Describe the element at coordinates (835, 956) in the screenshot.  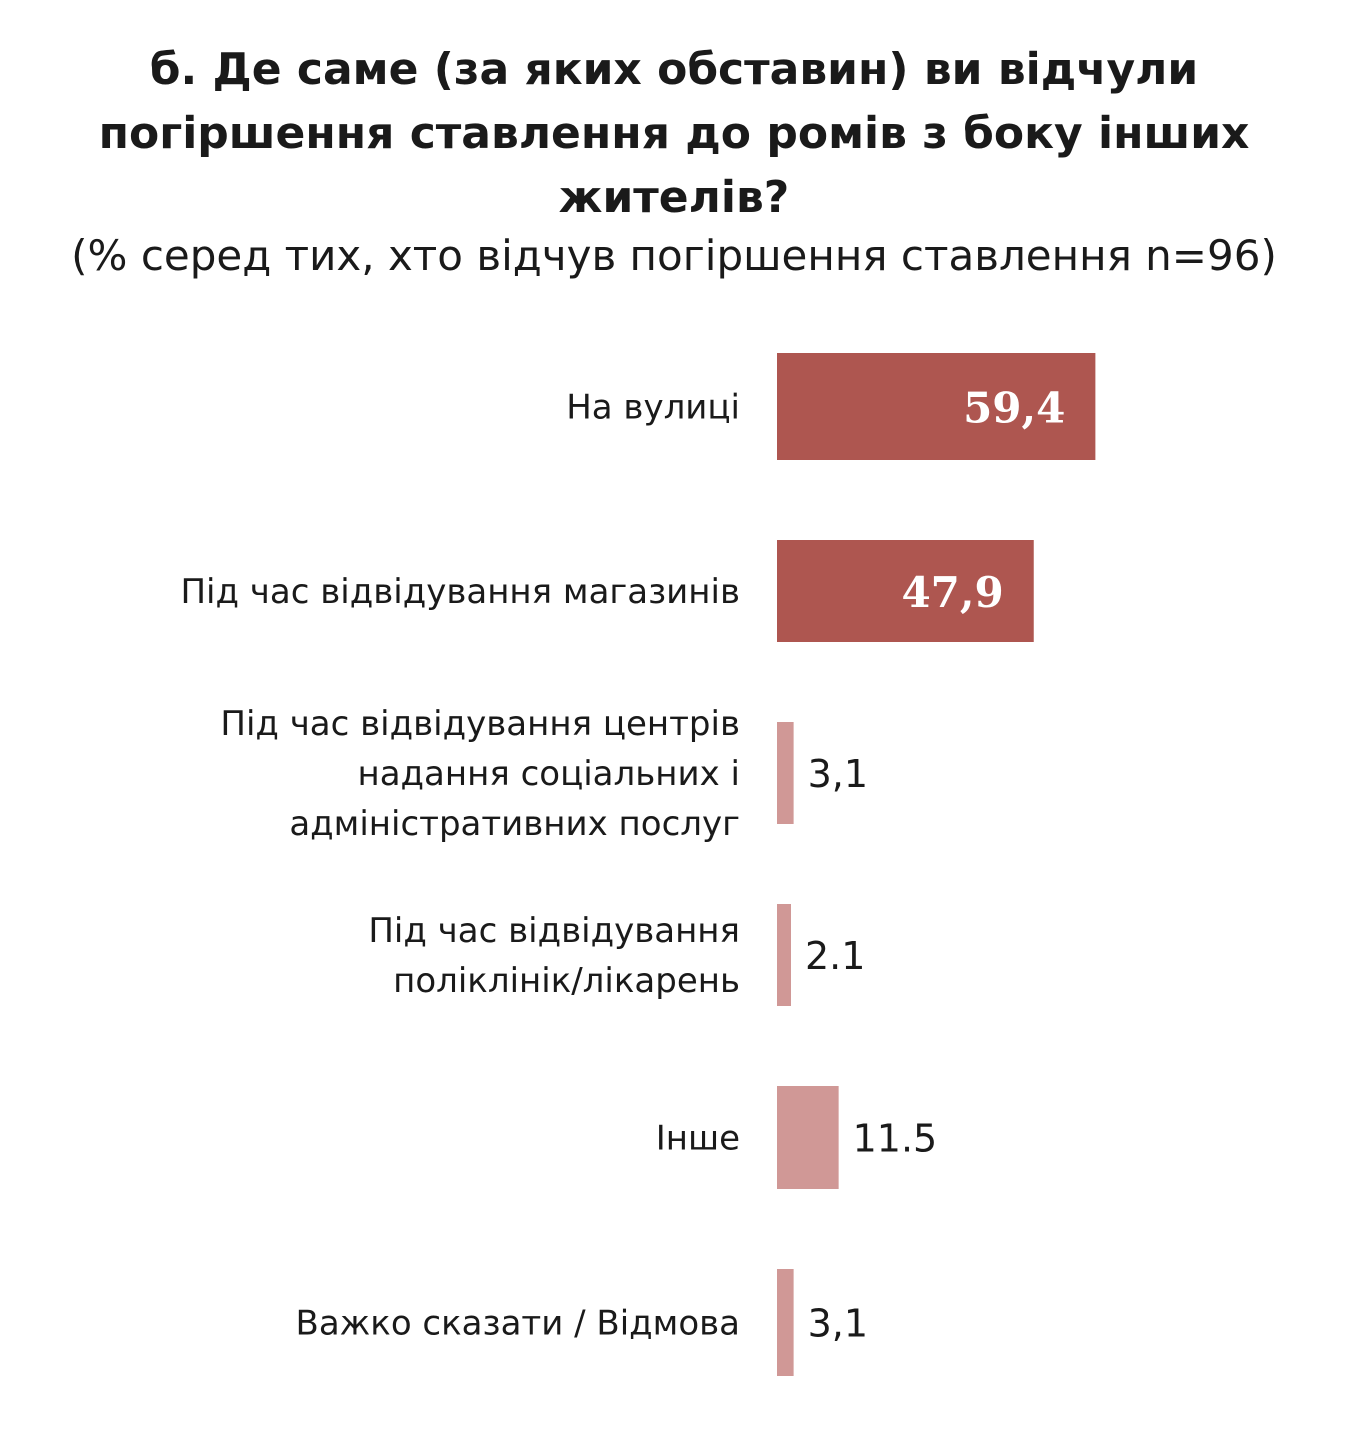
I see `data-label: 2.1` at that location.